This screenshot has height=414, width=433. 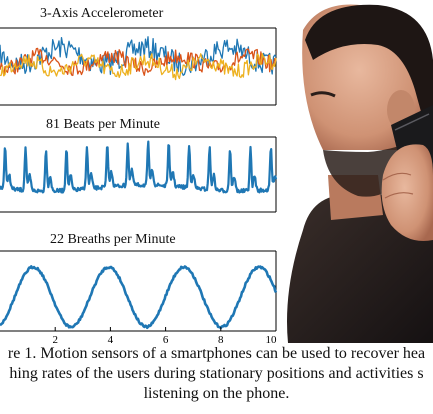 I want to click on x-axis-ticks: 2 4 6 8 10, so click(x=164, y=336).